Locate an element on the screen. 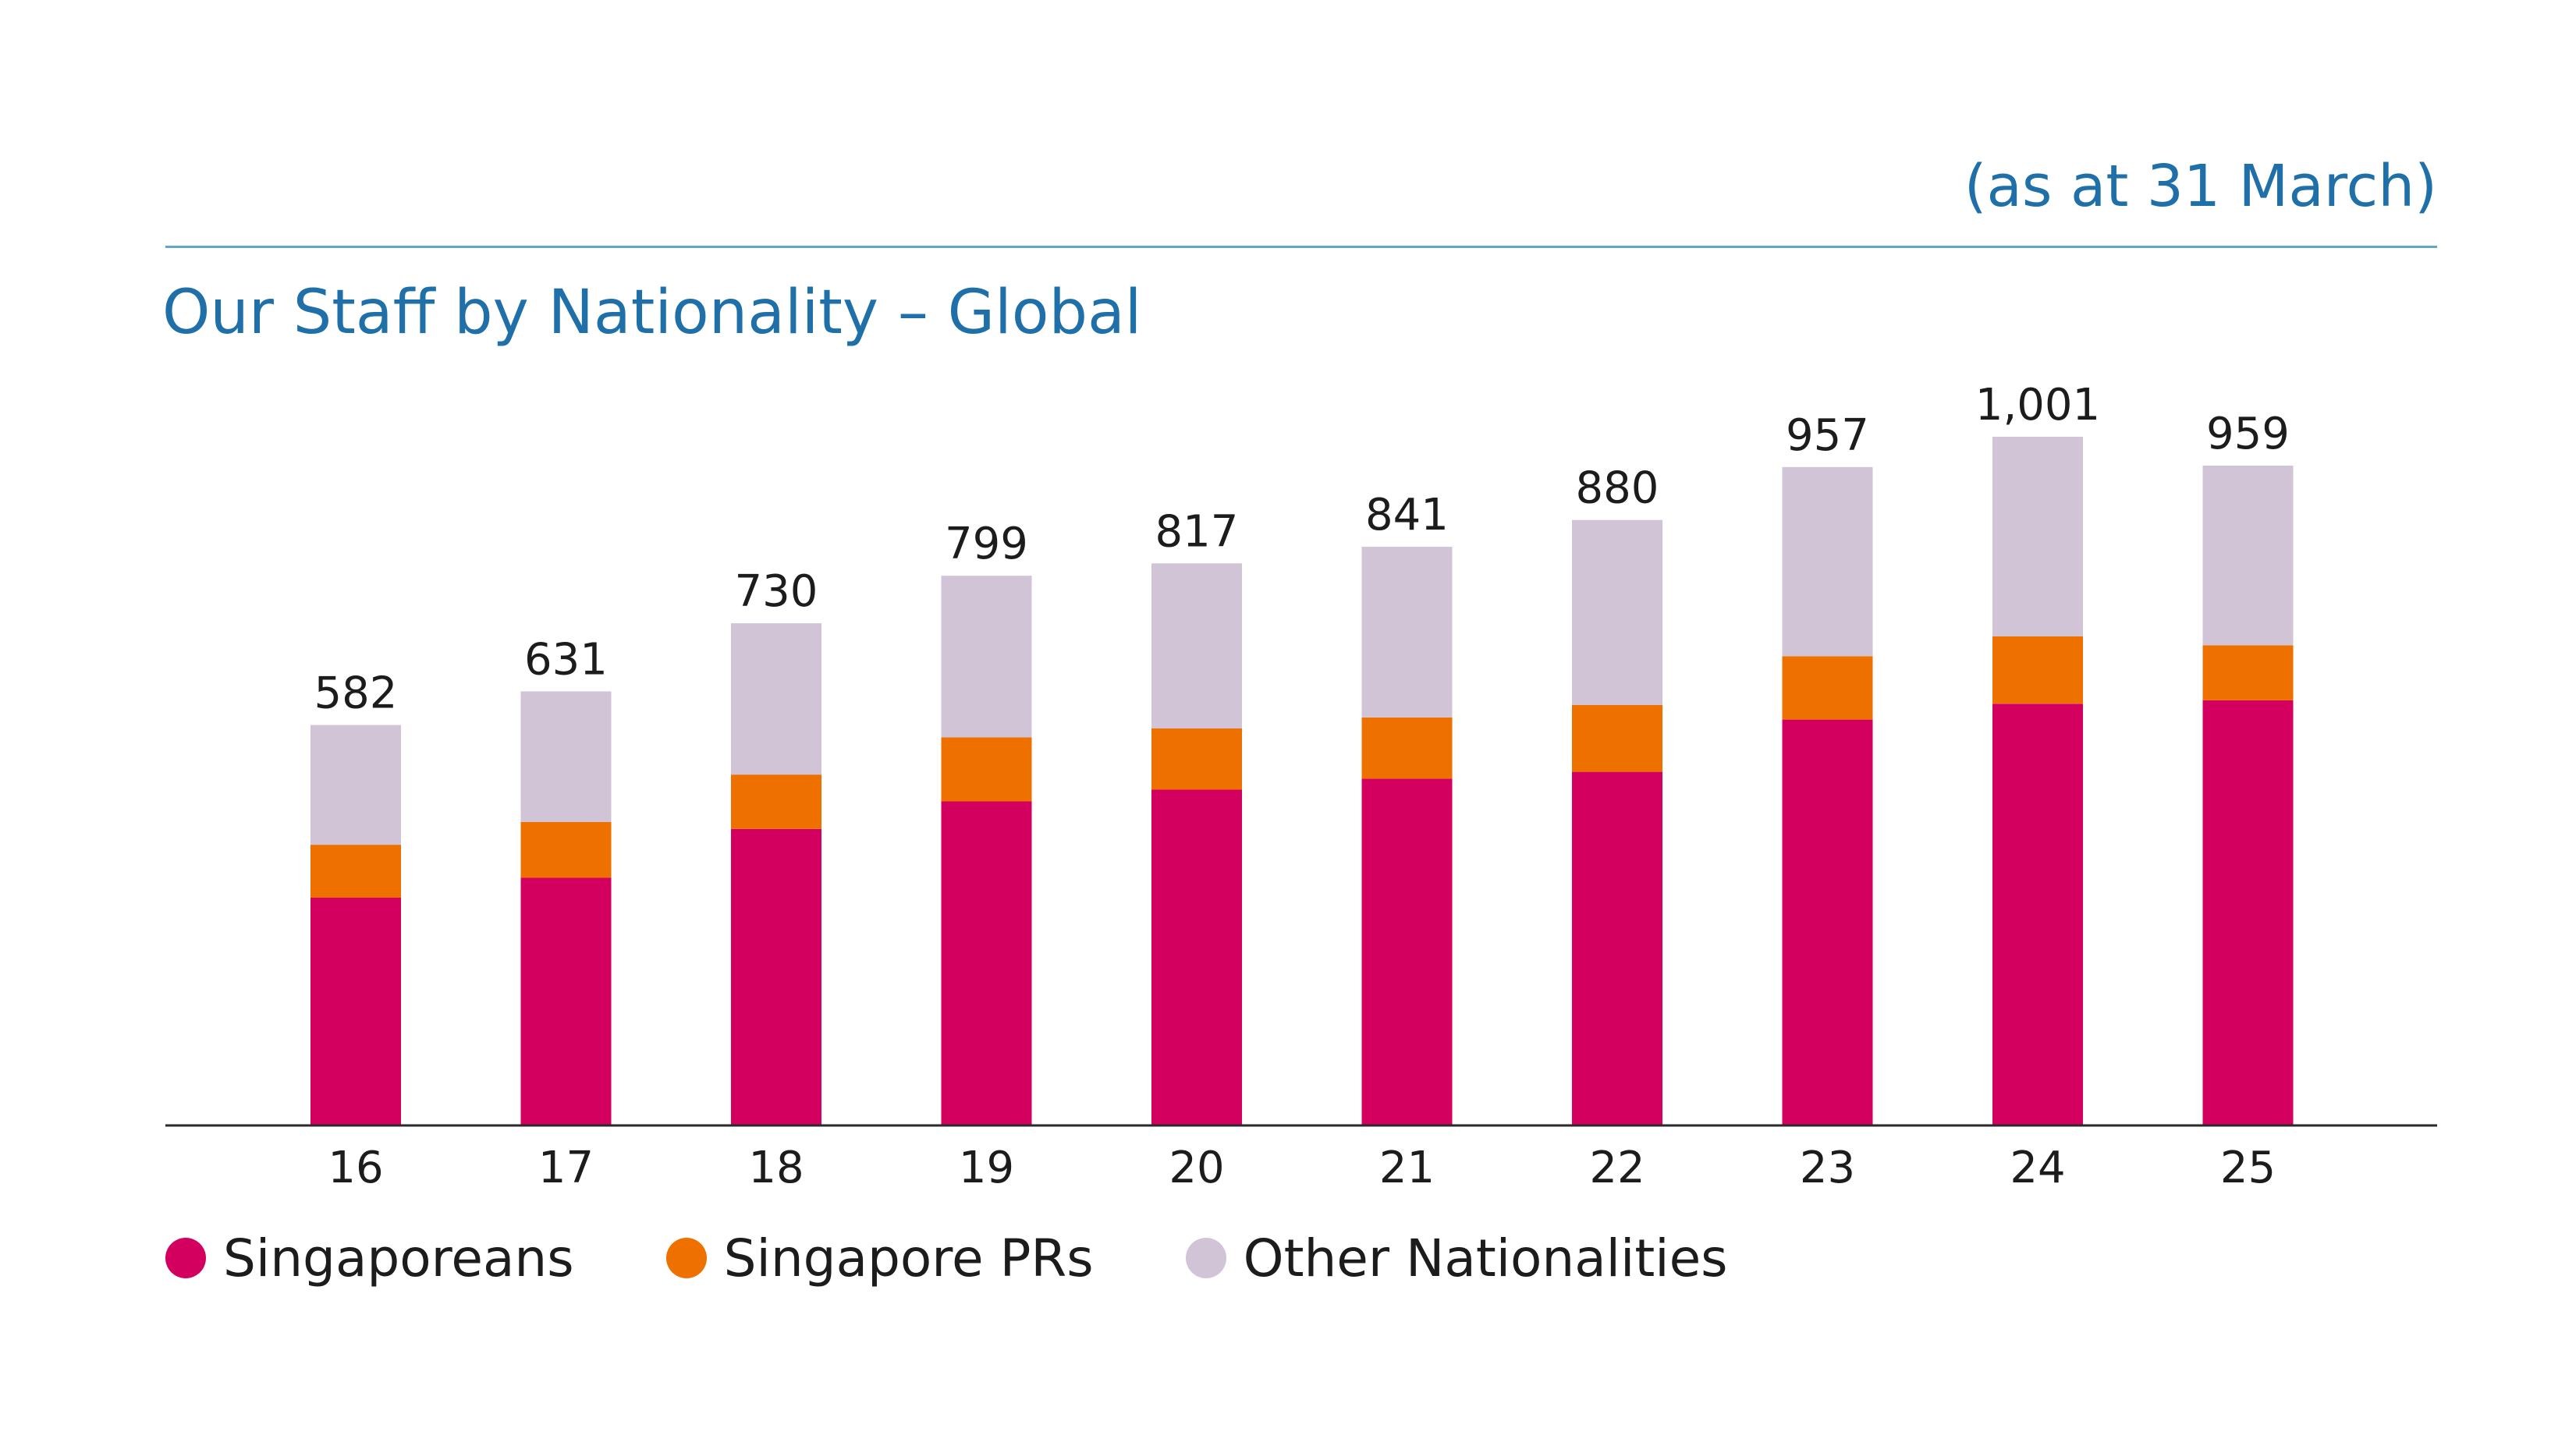  x-tick-label-18: 18 is located at coordinates (776, 1168).